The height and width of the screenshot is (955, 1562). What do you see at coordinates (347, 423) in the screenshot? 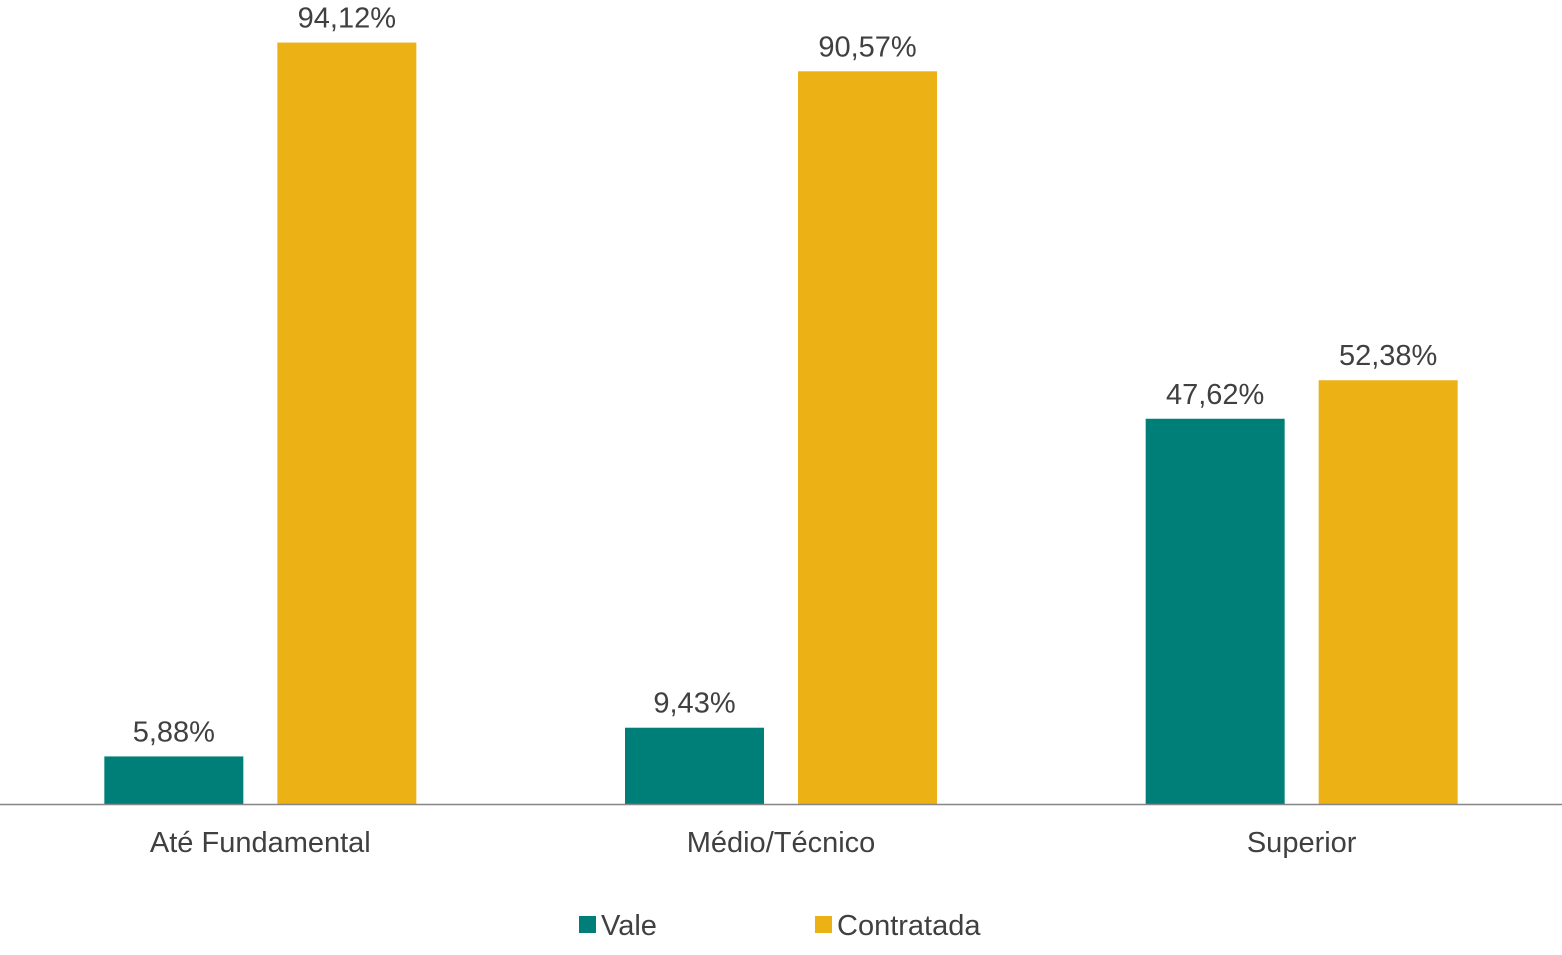
I see `bar-contratada-ate-fundamental` at bounding box center [347, 423].